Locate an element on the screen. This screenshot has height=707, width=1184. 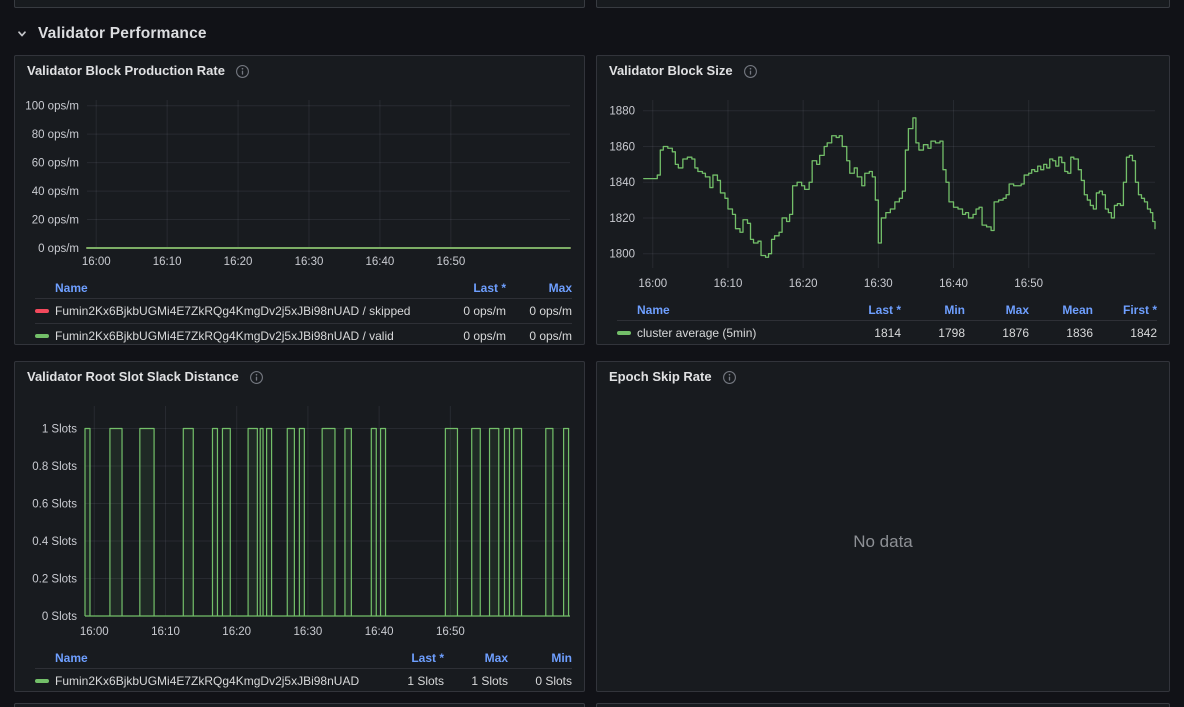
partial-panel-bottom-left is located at coordinates (299, 705).